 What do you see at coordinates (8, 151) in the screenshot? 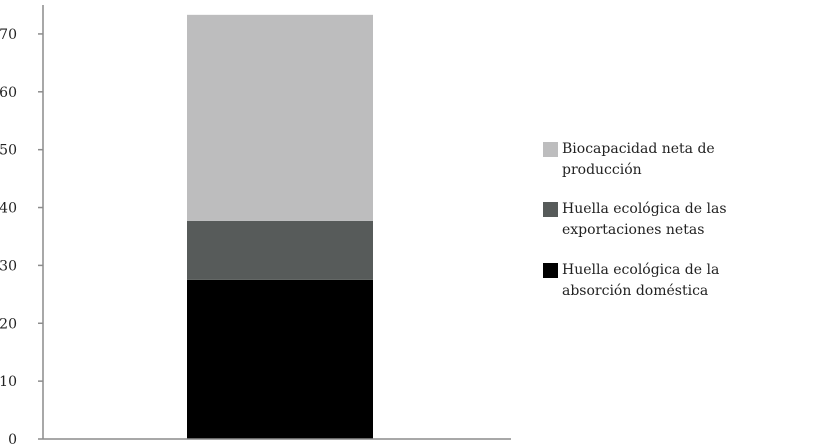
I see `y-tick-label: 50` at bounding box center [8, 151].